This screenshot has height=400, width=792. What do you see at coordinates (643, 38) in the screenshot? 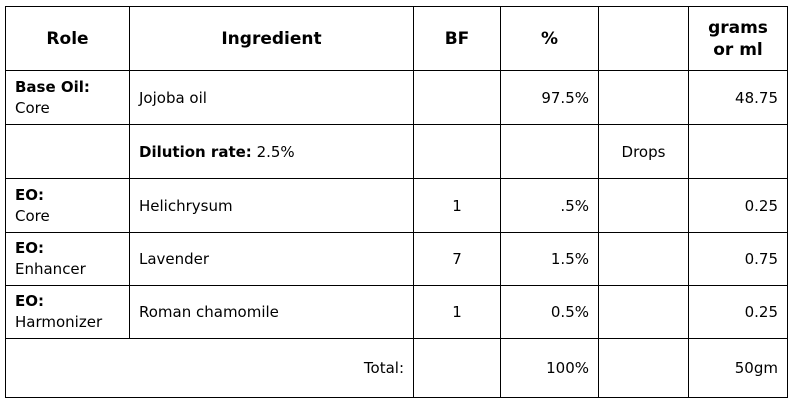
I see `header-cell` at bounding box center [643, 38].